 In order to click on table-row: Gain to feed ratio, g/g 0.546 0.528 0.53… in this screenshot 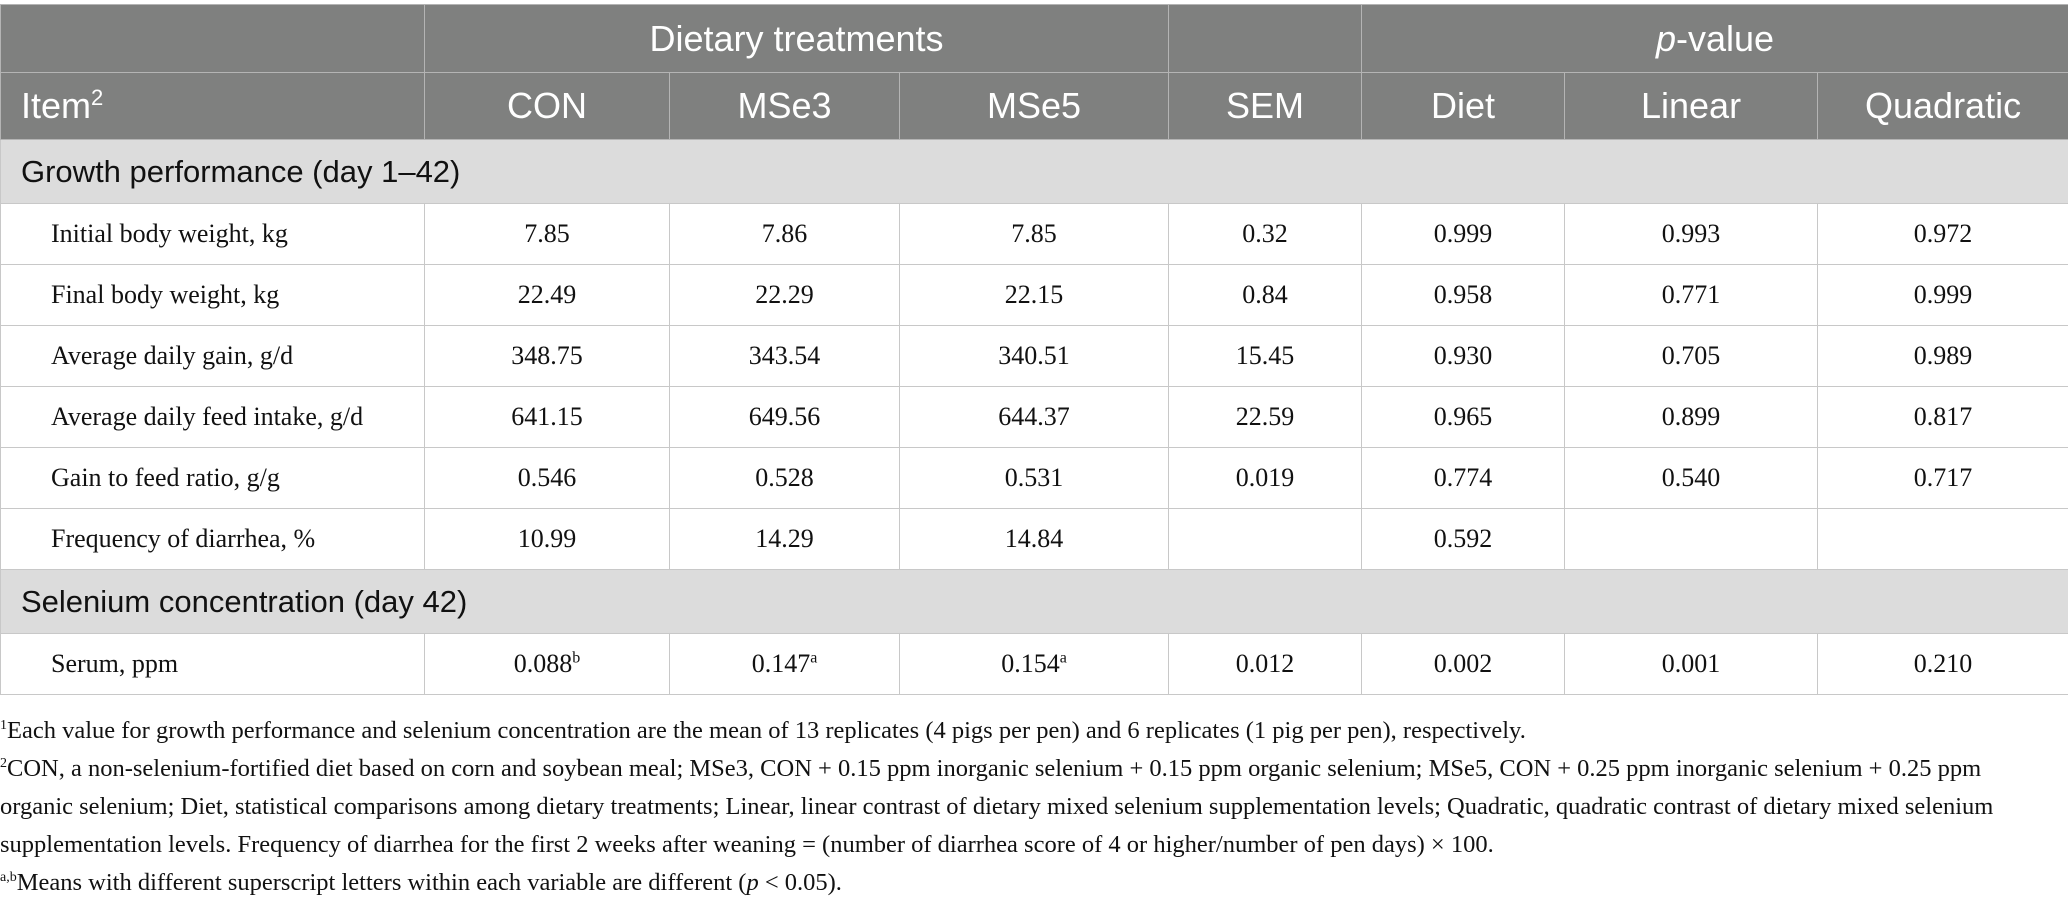, I will do `click(1034, 478)`.